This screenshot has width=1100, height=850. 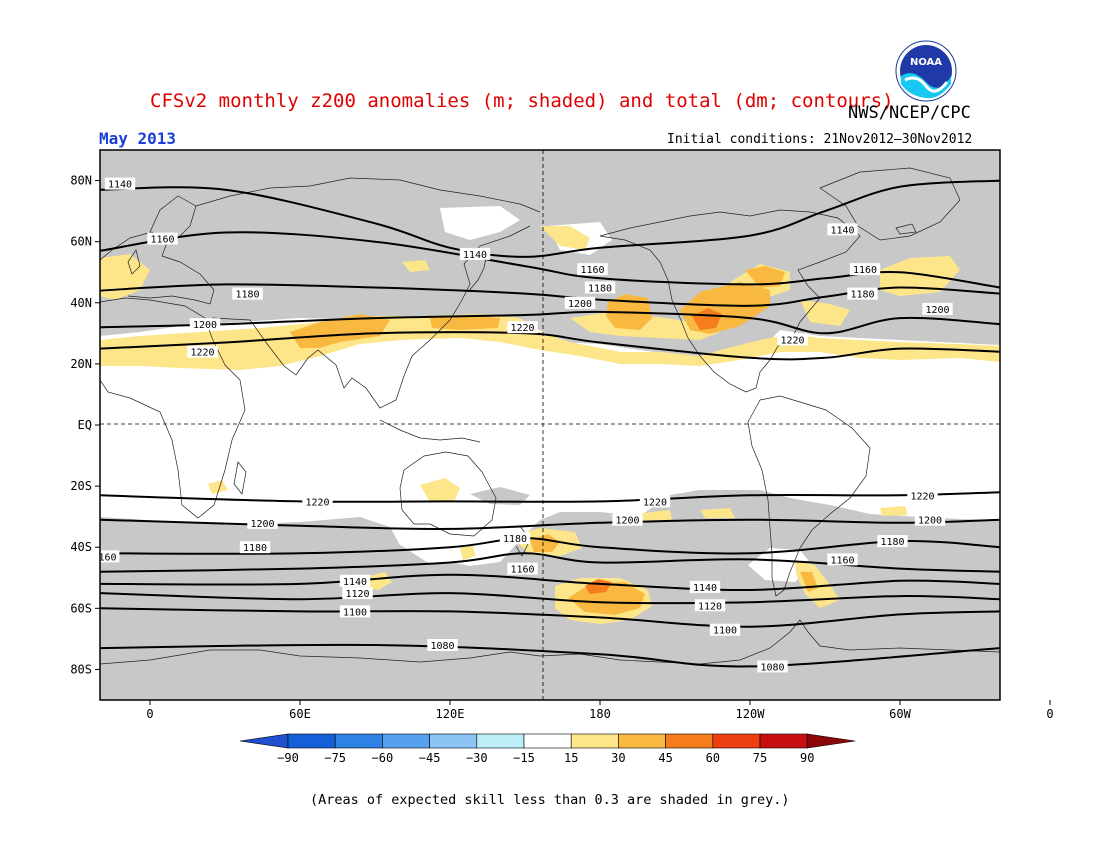 I want to click on pacific-nw-patch, so click(x=565, y=238).